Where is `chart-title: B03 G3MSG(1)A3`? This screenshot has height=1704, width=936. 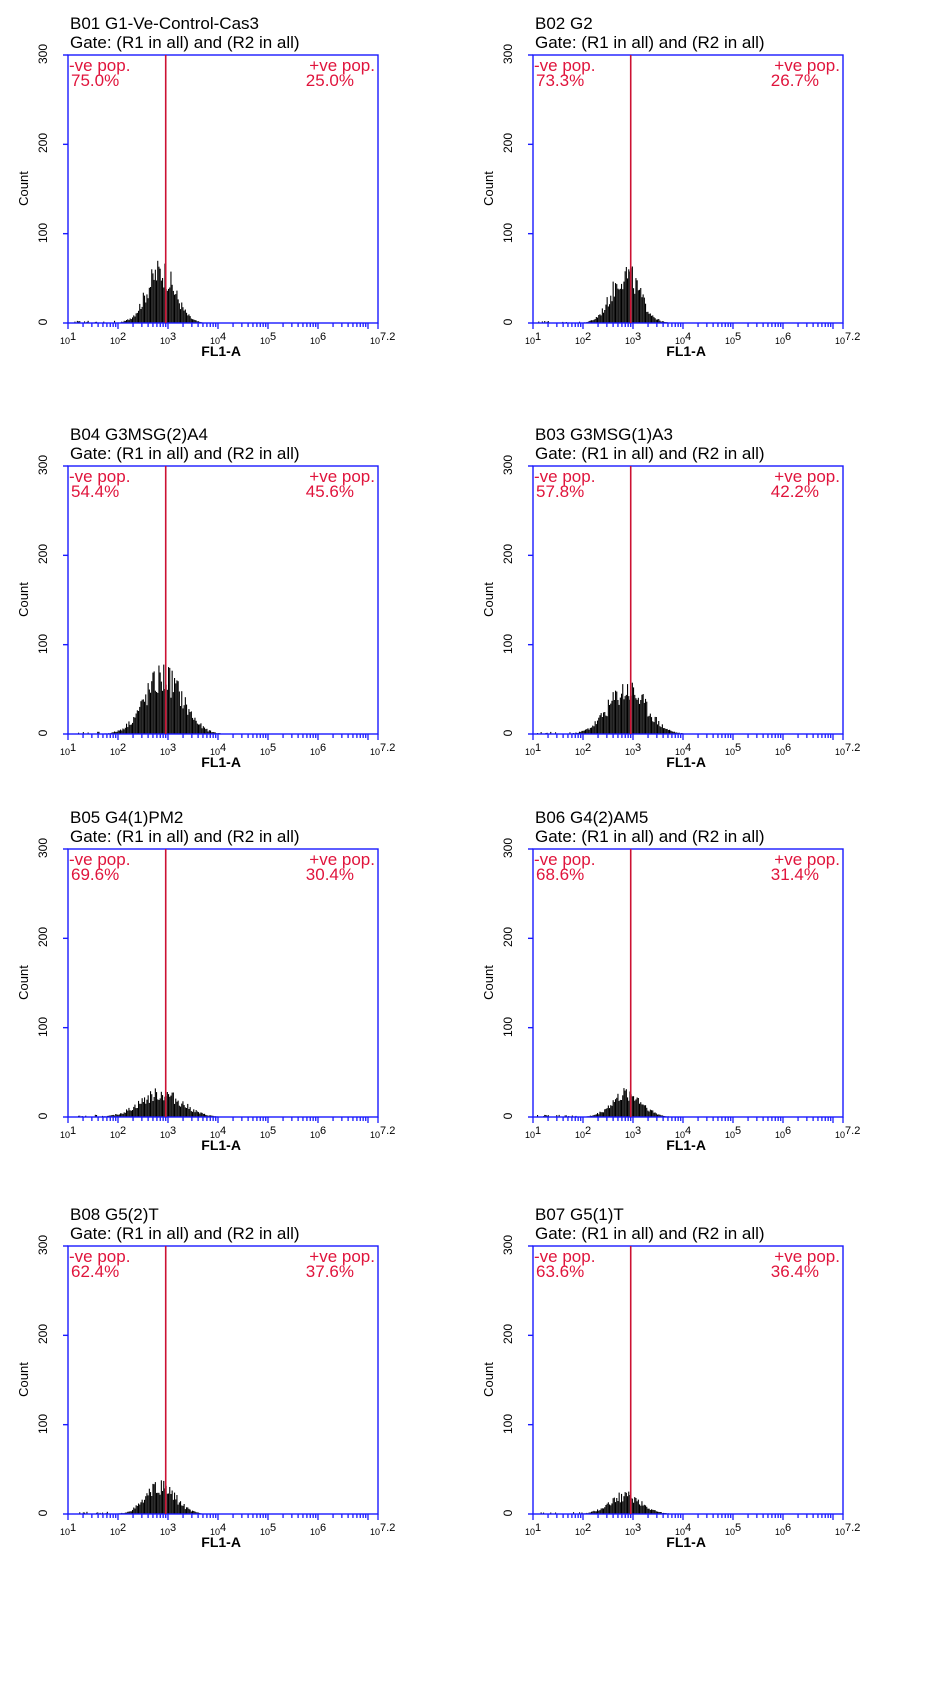 chart-title: B03 G3MSG(1)A3 is located at coordinates (604, 434).